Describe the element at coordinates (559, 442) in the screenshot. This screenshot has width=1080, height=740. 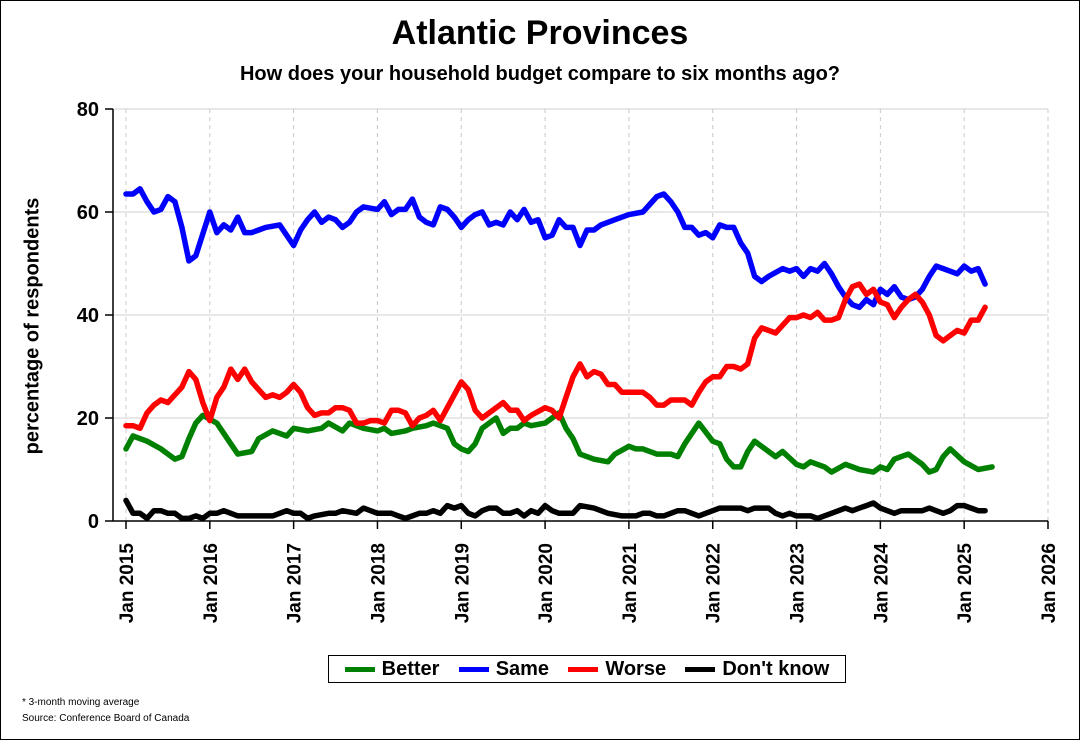
I see `series-line-better` at that location.